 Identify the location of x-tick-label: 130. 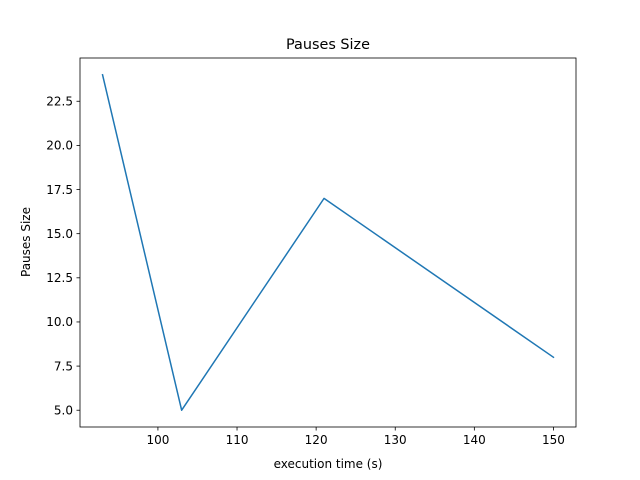
(395, 440).